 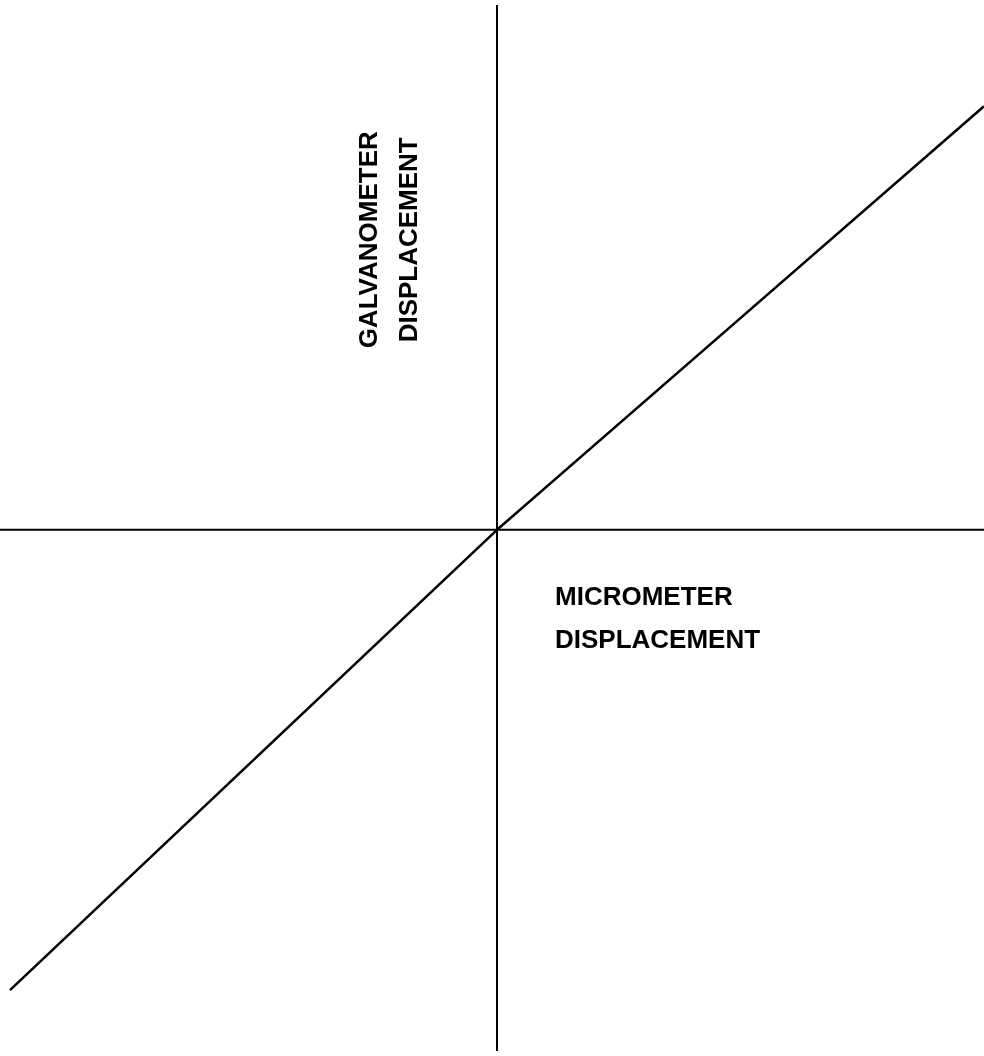 I want to click on y-axis-title: GALVANOMETER DISPLACEMENT, so click(x=388, y=240).